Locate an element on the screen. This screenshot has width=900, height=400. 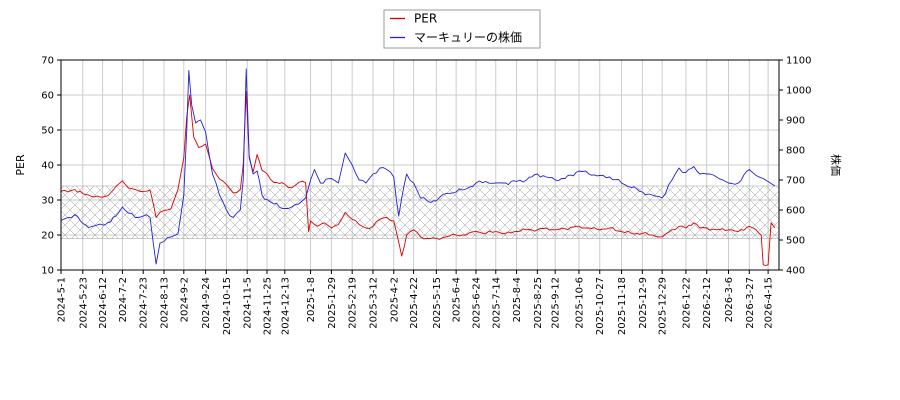
x-tick-label: 2025-12-9 is located at coordinates (643, 303).